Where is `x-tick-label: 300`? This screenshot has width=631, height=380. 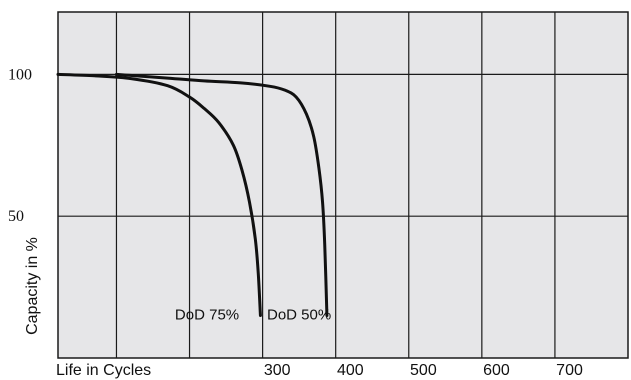 x-tick-label: 300 is located at coordinates (277, 370).